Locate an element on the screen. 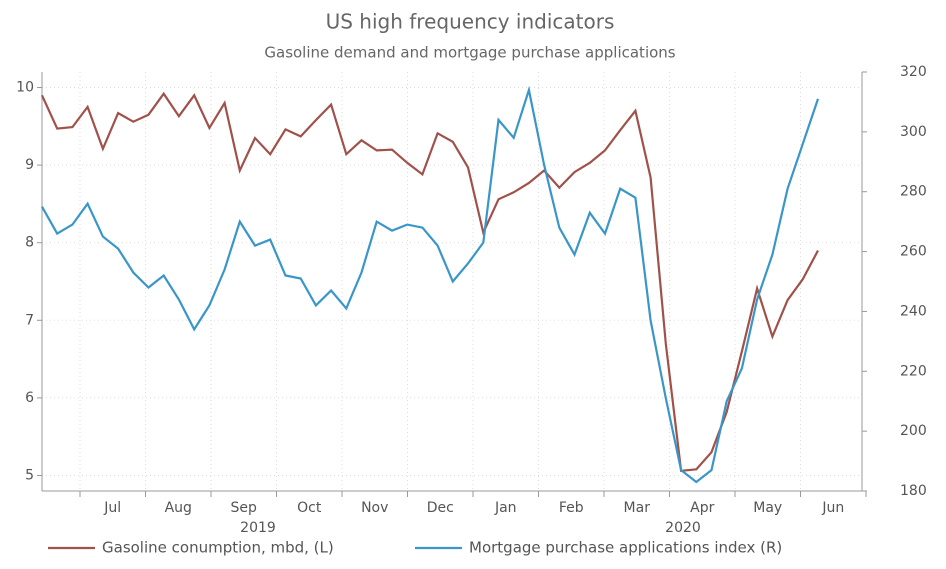 The width and height of the screenshot is (946, 569). y2-tick-label: 220 is located at coordinates (913, 371).